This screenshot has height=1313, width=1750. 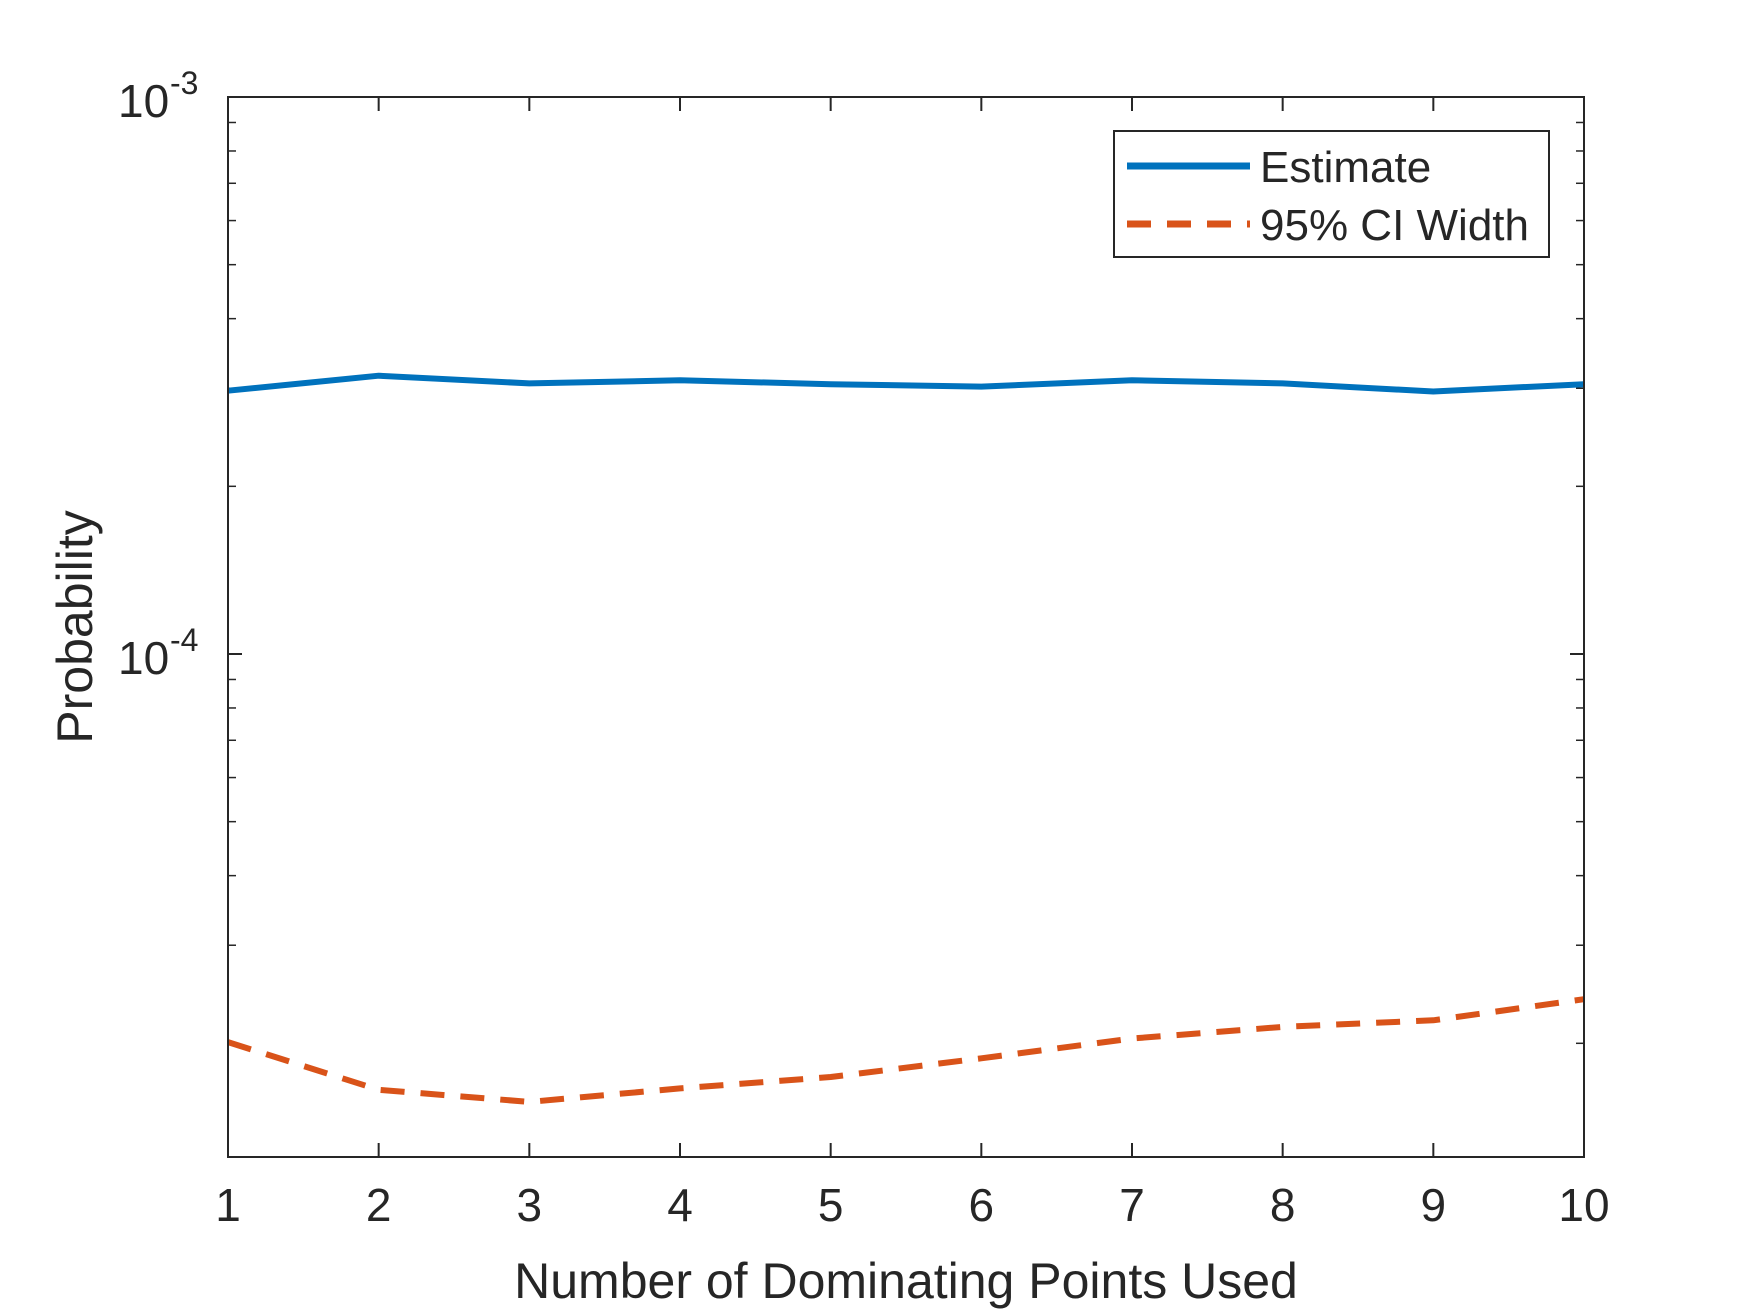 I want to click on x-tick-label: 5, so click(x=831, y=1205).